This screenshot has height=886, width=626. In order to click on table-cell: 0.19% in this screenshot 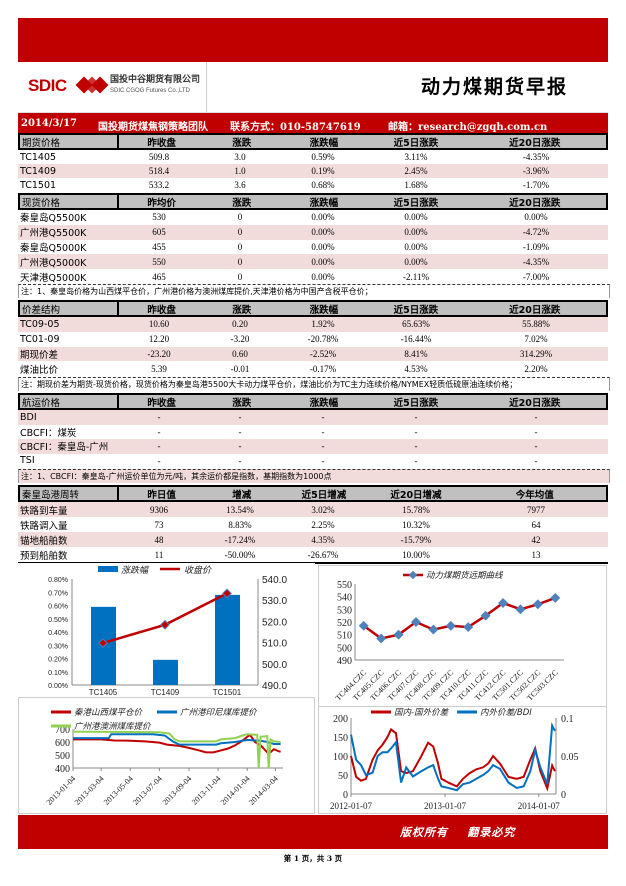, I will do `click(323, 171)`.